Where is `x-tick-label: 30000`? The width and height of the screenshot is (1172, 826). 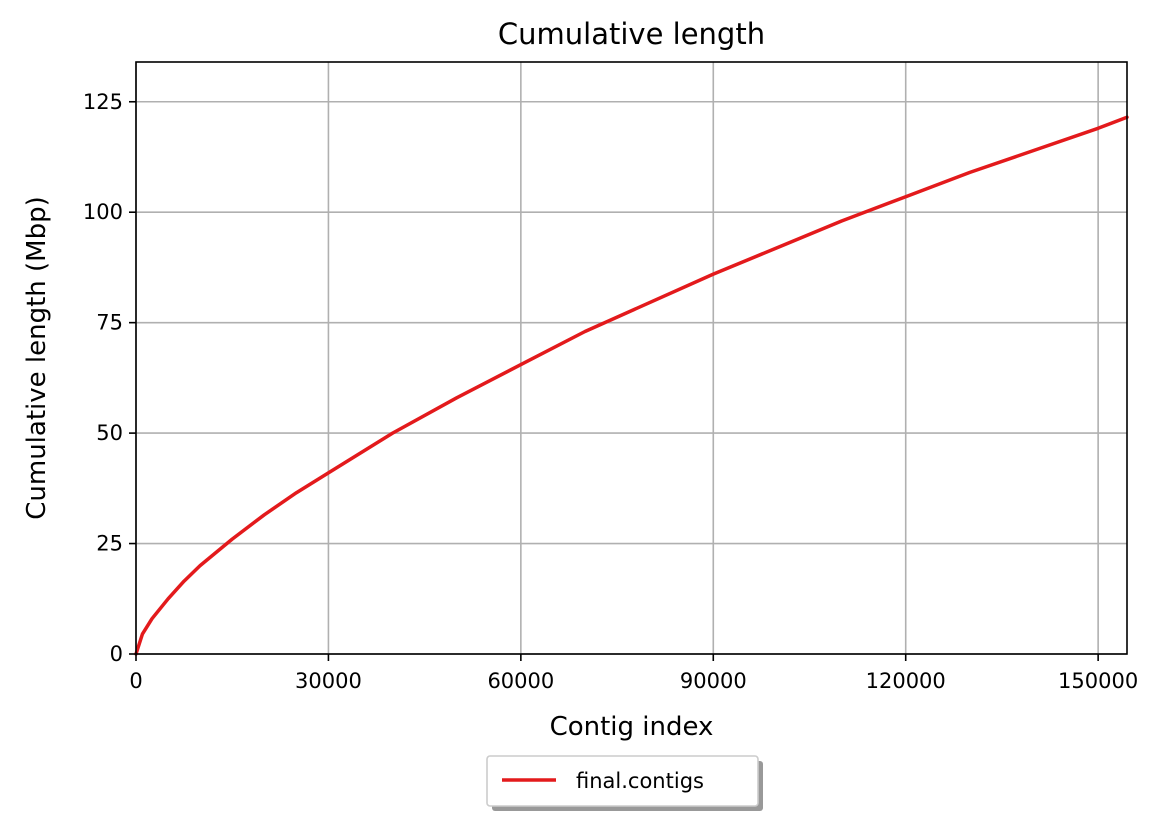 x-tick-label: 30000 is located at coordinates (328, 681).